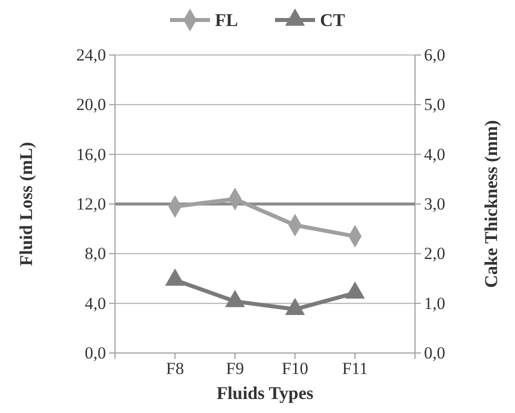  I want to click on y-axis-title: Fluid Loss (mL), so click(26, 204).